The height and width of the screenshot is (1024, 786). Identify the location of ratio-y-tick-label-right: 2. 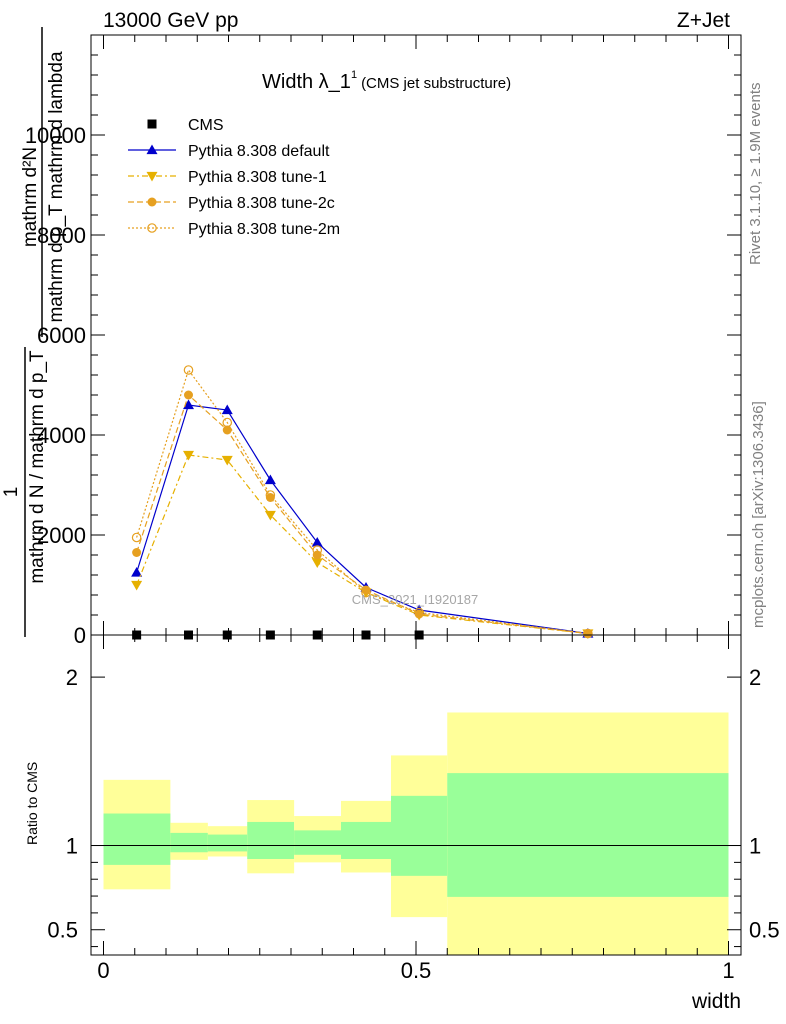
(755, 677).